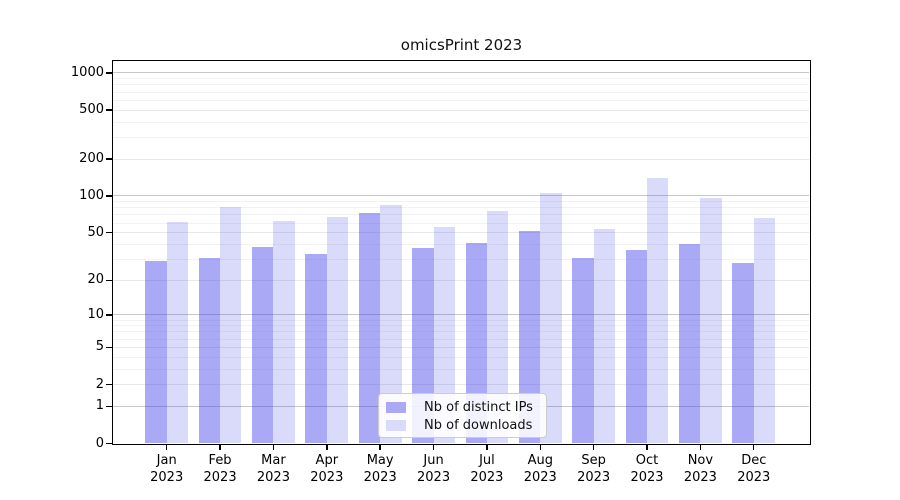 The width and height of the screenshot is (900, 500). I want to click on y-tick-label: 50, so click(95, 232).